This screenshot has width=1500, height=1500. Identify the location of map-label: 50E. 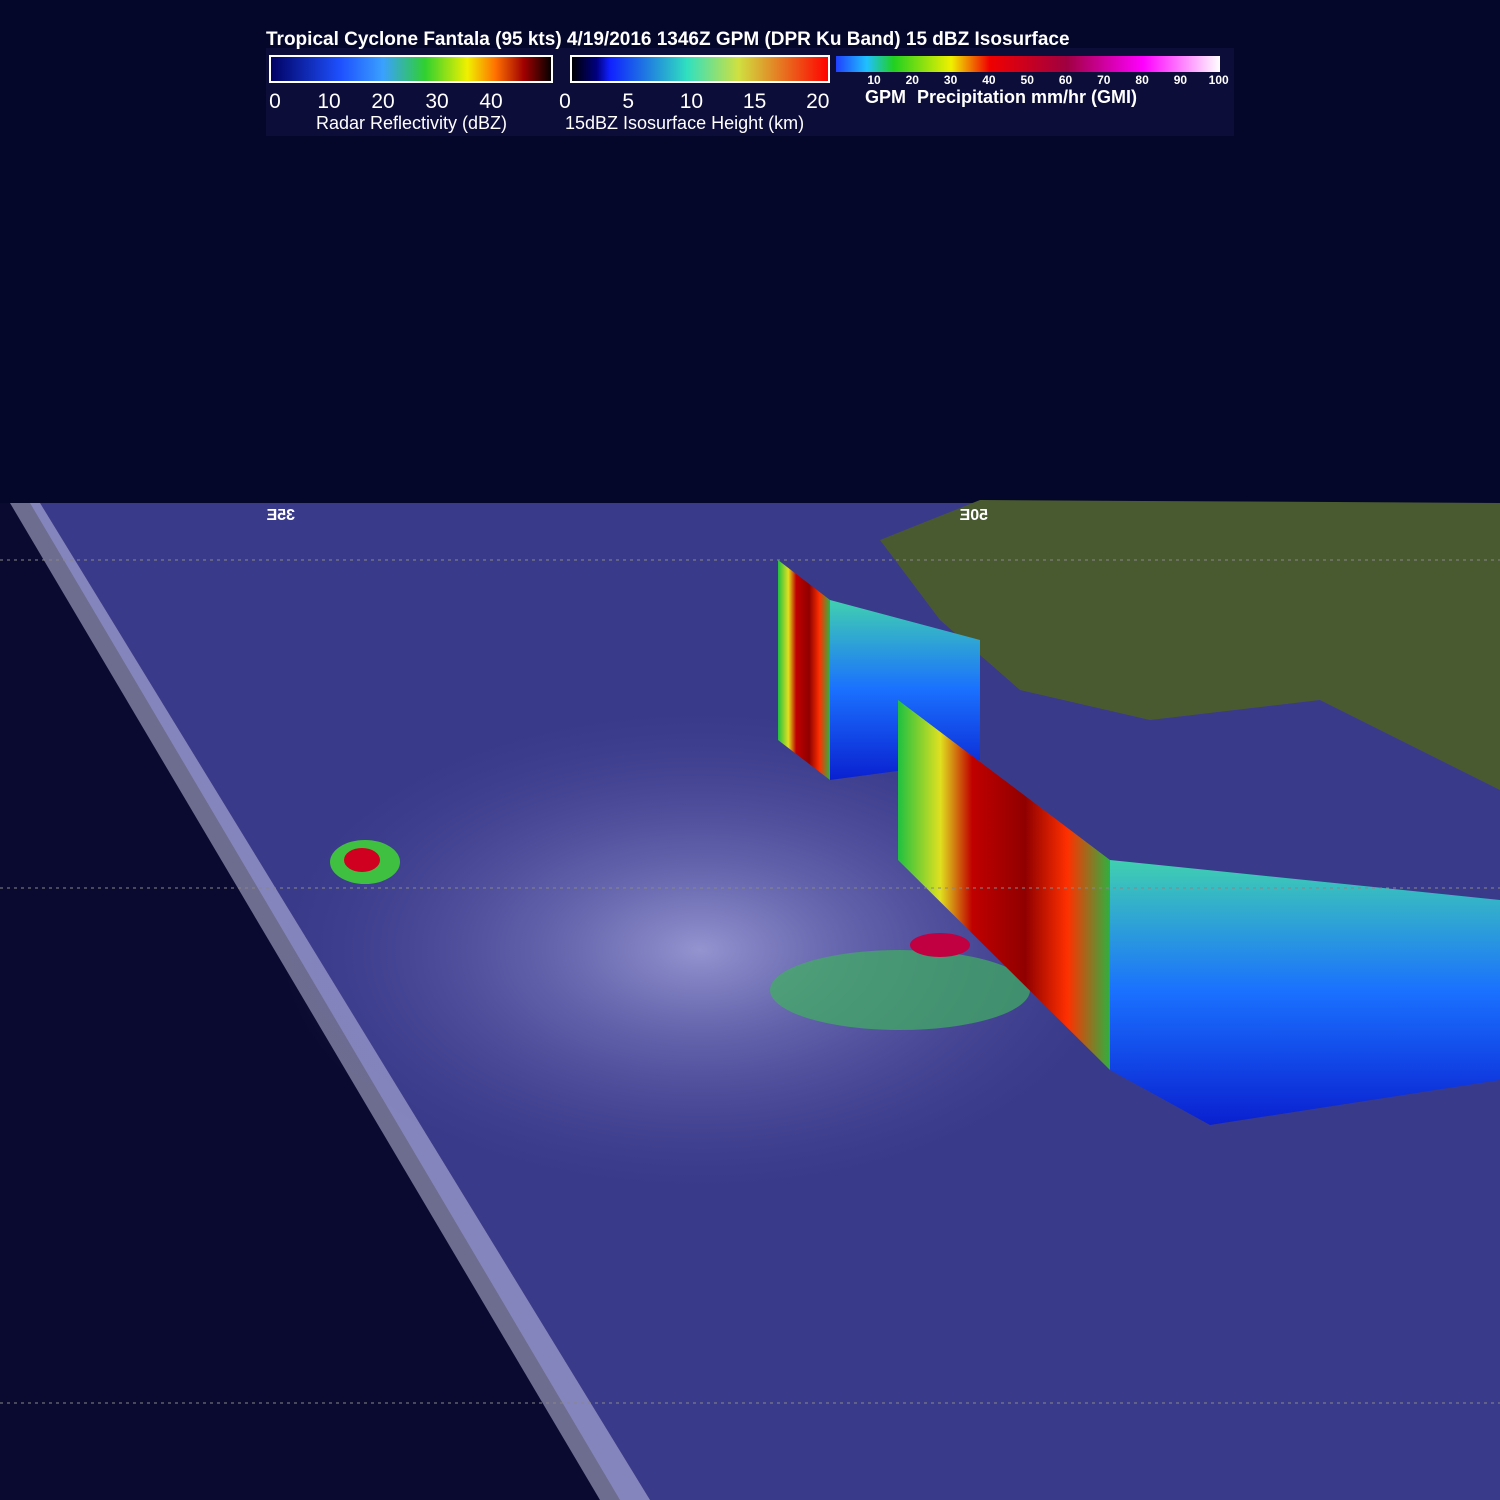
(973, 515).